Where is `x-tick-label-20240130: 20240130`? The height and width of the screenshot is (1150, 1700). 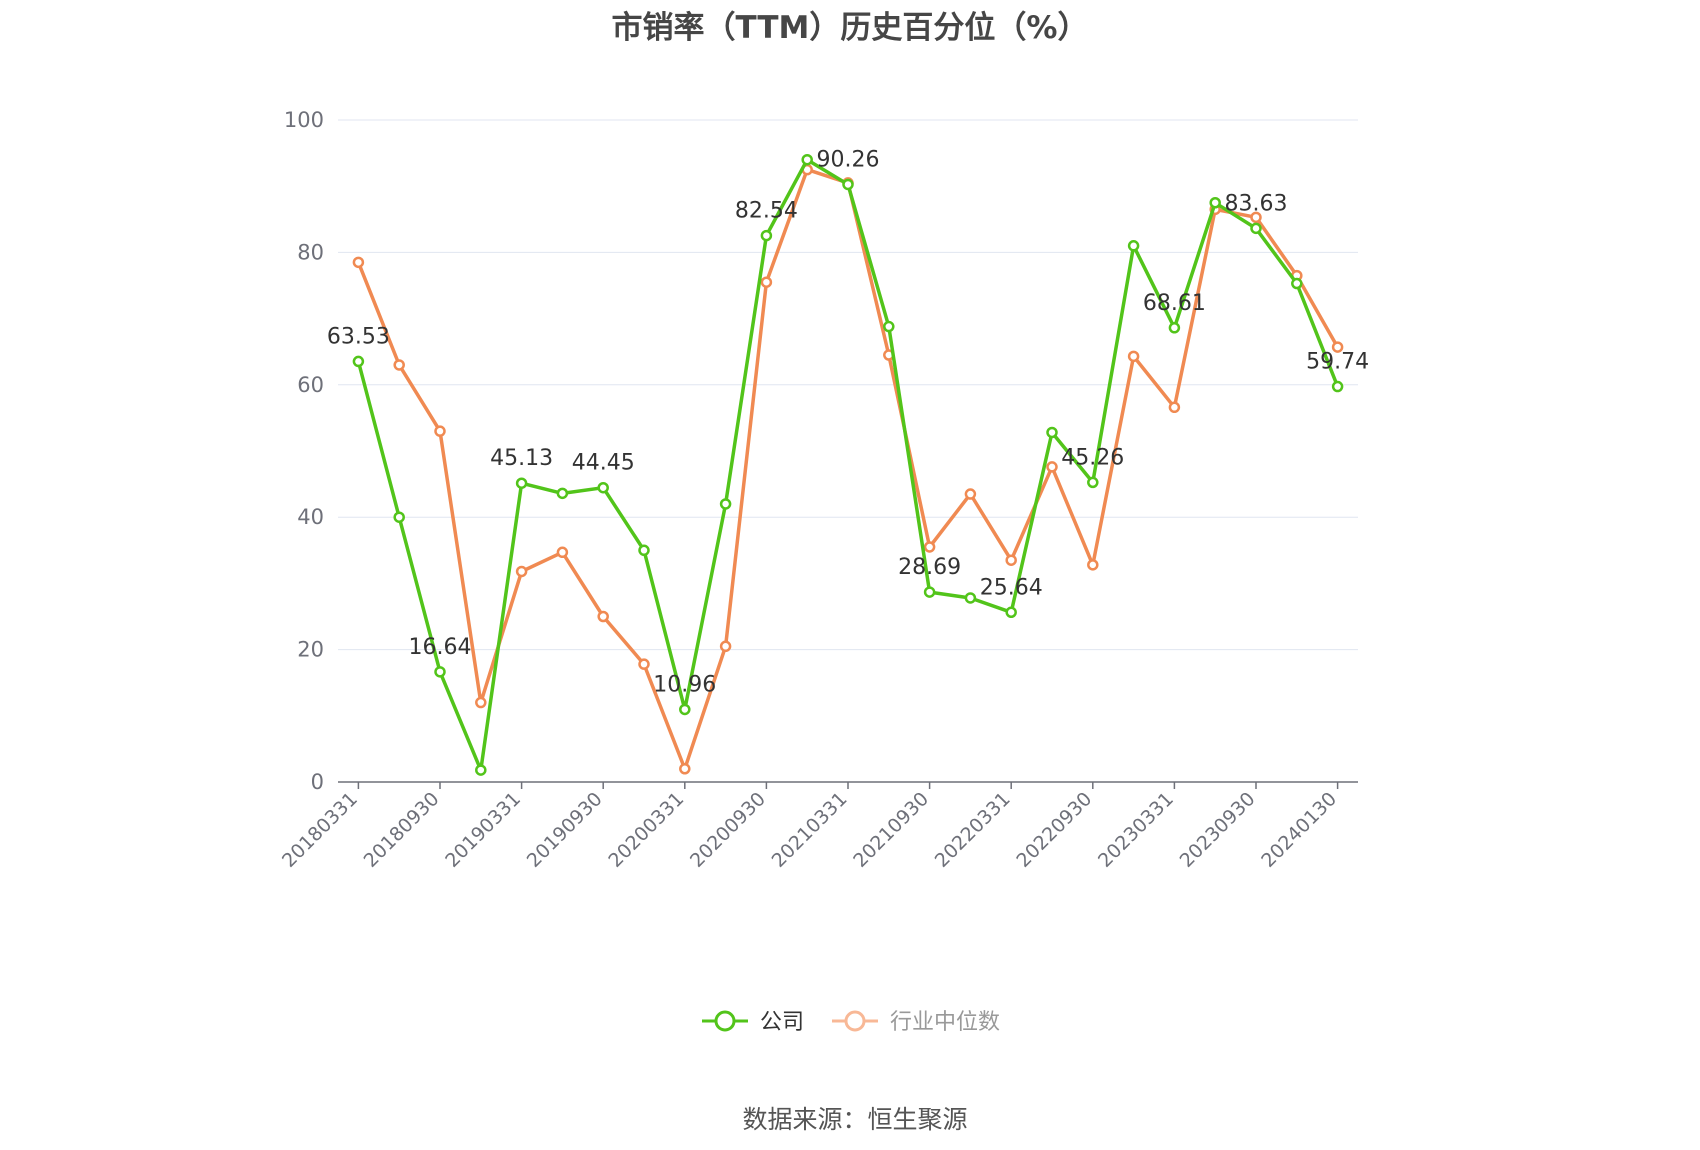 x-tick-label-20240130: 20240130 is located at coordinates (1299, 830).